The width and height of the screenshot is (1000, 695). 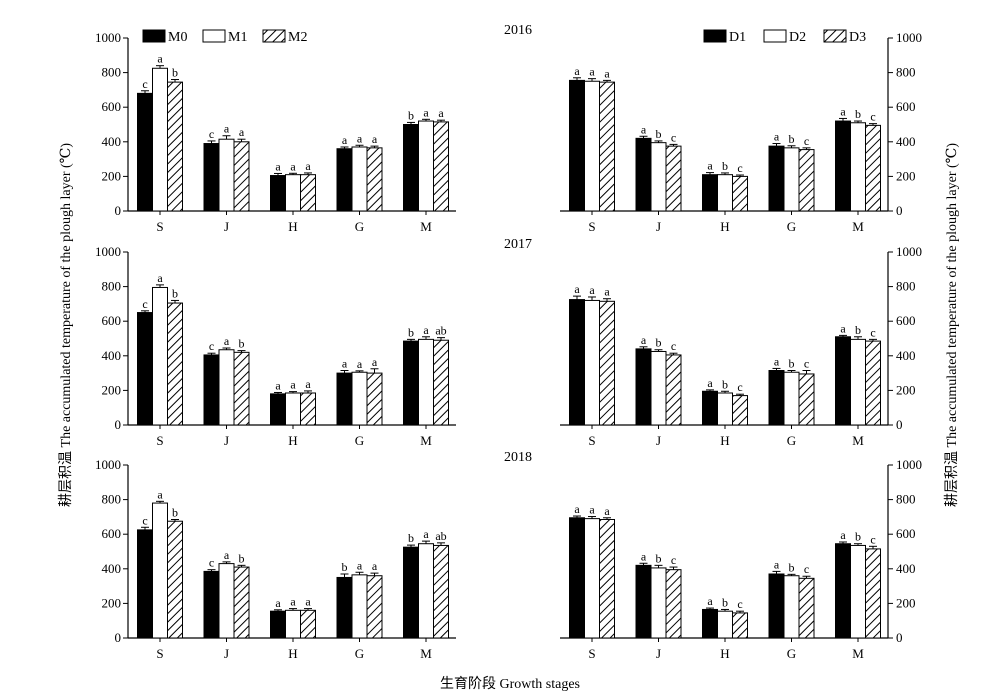 I want to click on bar-M0-H, so click(x=278, y=193).